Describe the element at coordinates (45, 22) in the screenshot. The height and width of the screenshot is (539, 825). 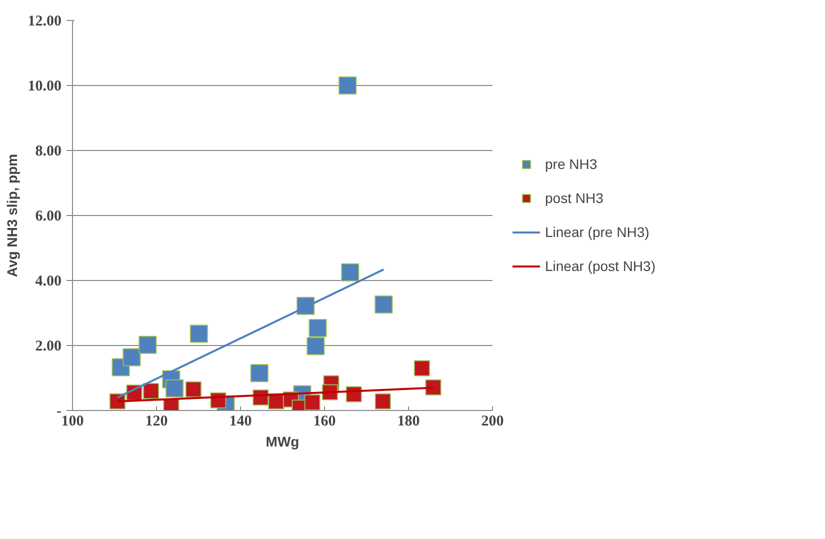
I see `y-tick-label: 12.00` at that location.